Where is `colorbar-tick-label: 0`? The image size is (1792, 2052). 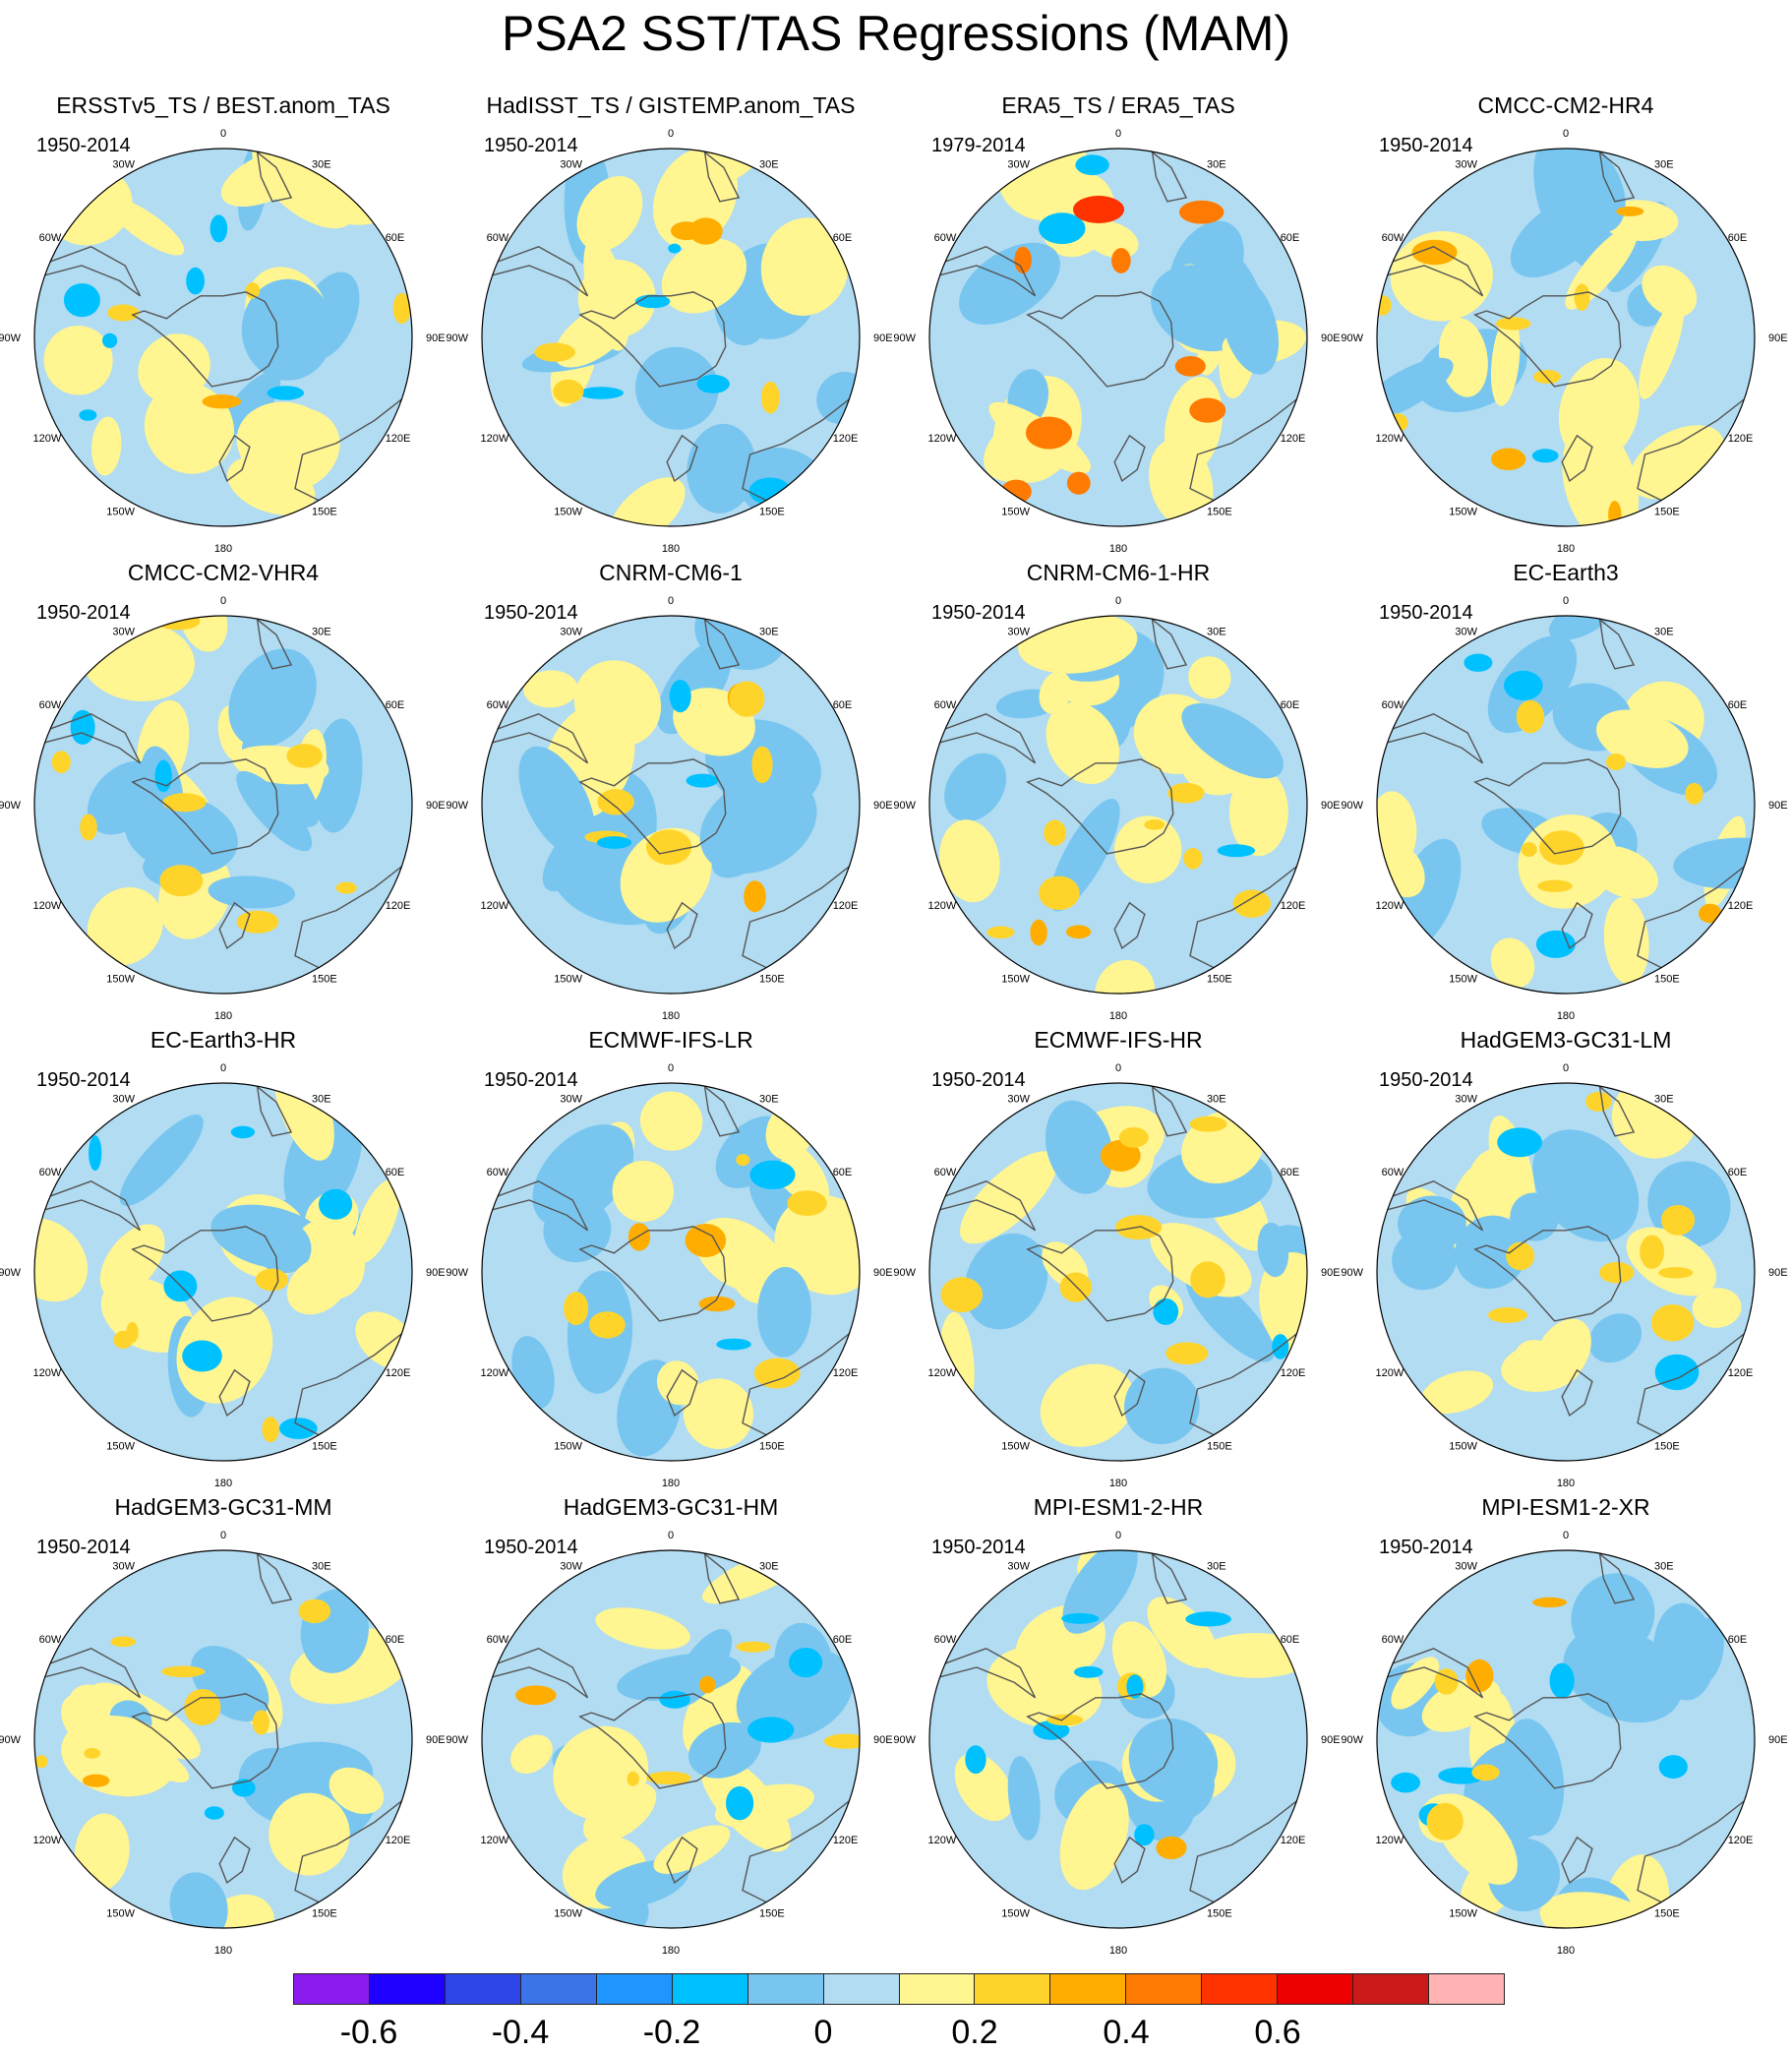 colorbar-tick-label: 0 is located at coordinates (823, 2032).